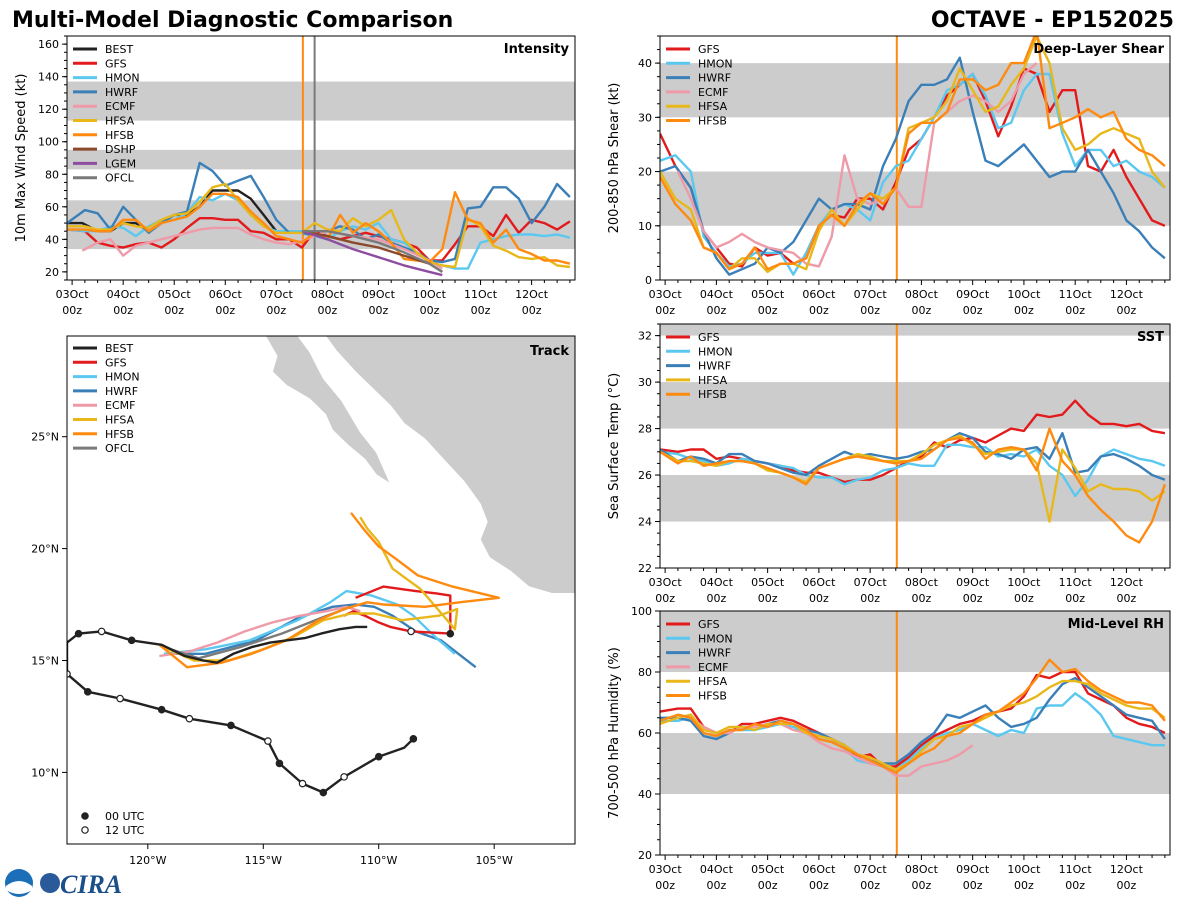  What do you see at coordinates (712, 121) in the screenshot?
I see `legend-label-hfsb: HFSB` at bounding box center [712, 121].